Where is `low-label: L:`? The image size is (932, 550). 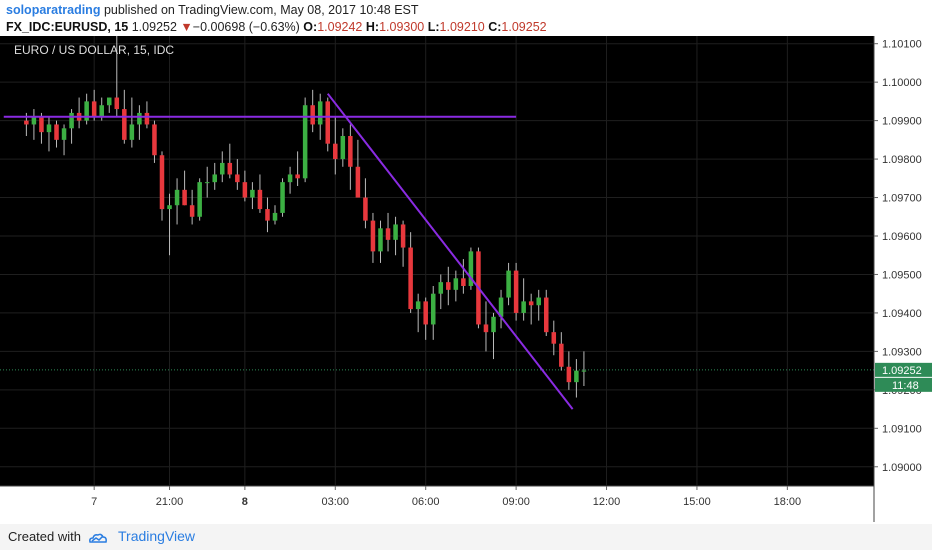 low-label: L: is located at coordinates (433, 27).